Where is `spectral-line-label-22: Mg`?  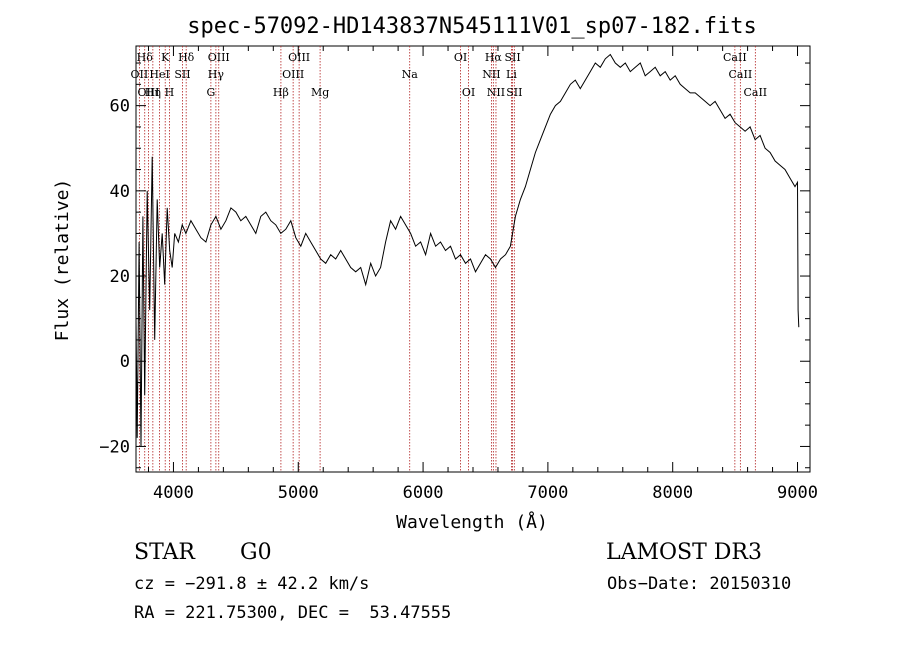
spectral-line-label-22: Mg is located at coordinates (320, 92).